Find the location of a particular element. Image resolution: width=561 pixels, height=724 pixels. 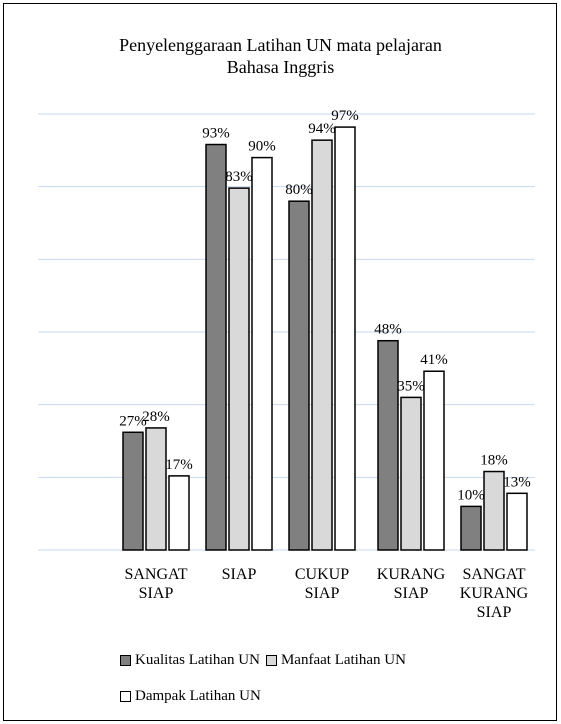

data-label-2-0: 17% is located at coordinates (179, 465).